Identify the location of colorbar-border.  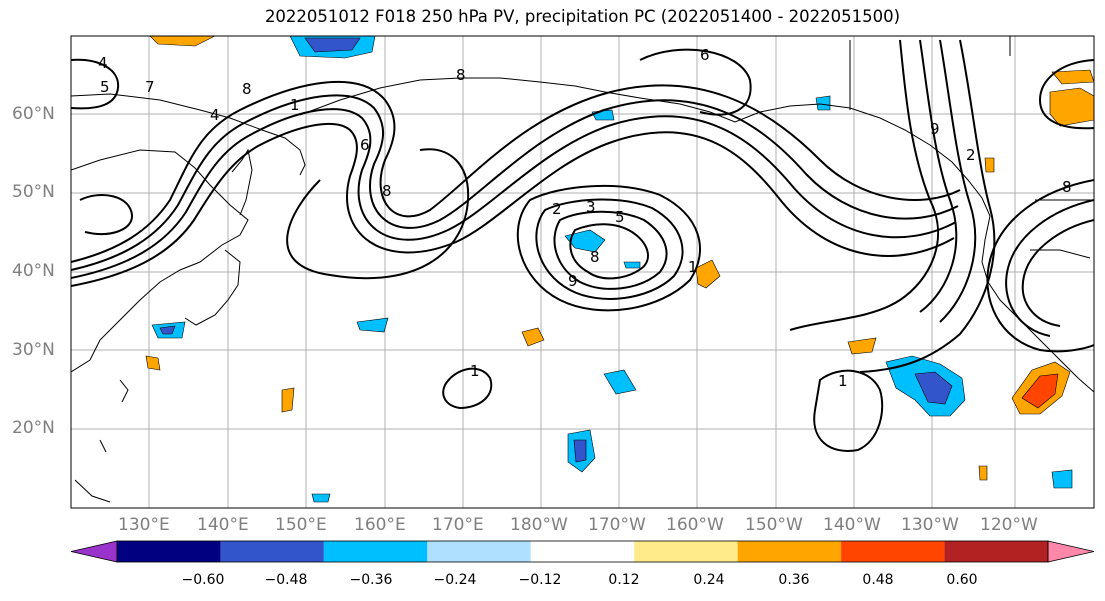
(582, 551).